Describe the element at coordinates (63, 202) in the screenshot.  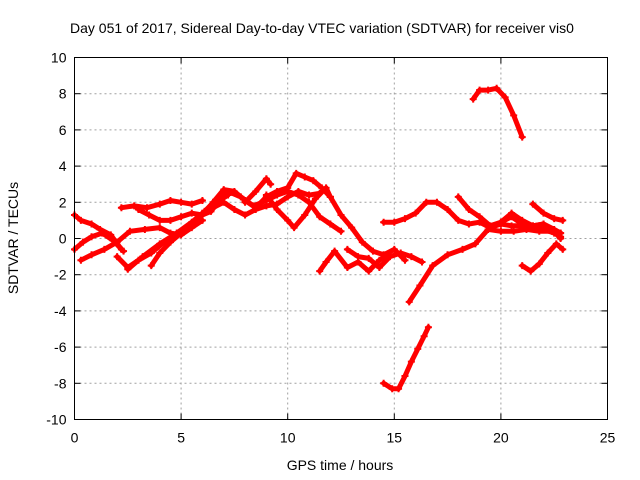
I see `y-tick-label: 2` at that location.